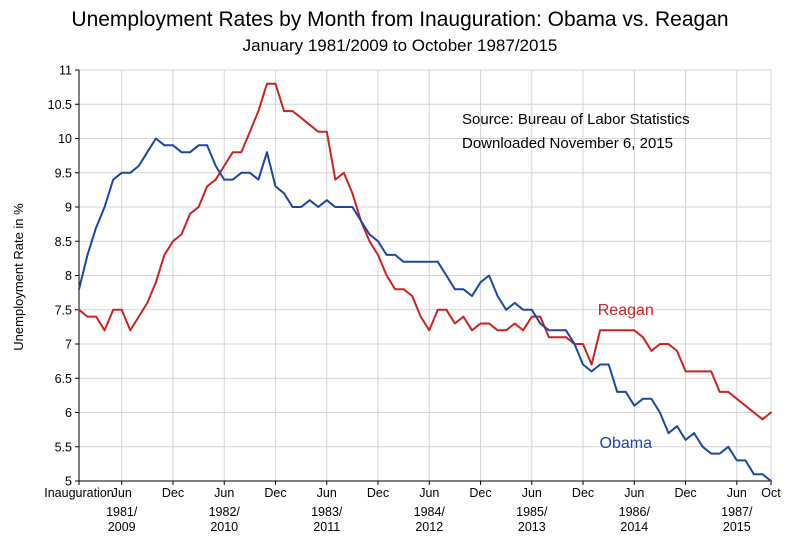  What do you see at coordinates (63, 447) in the screenshot?
I see `y-tick-label: 5.5` at bounding box center [63, 447].